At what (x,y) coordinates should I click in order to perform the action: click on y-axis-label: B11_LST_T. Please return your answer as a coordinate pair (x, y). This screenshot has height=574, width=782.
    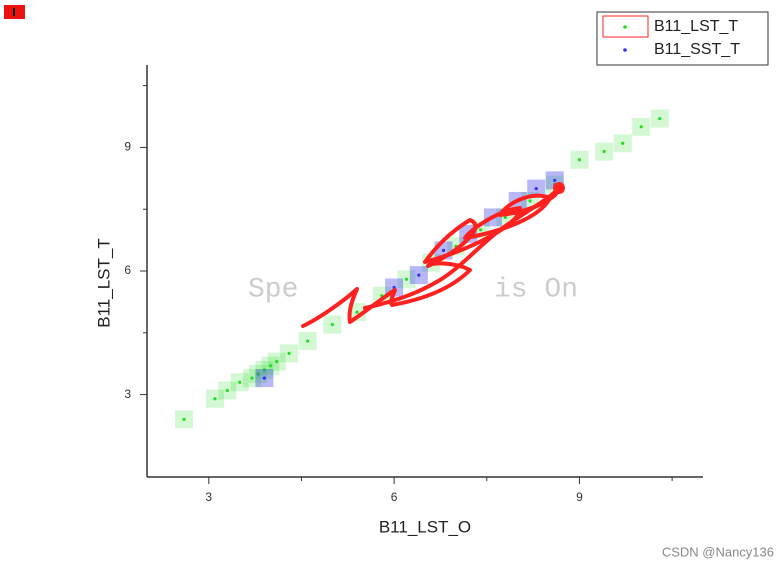
    Looking at the image, I should click on (103, 282).